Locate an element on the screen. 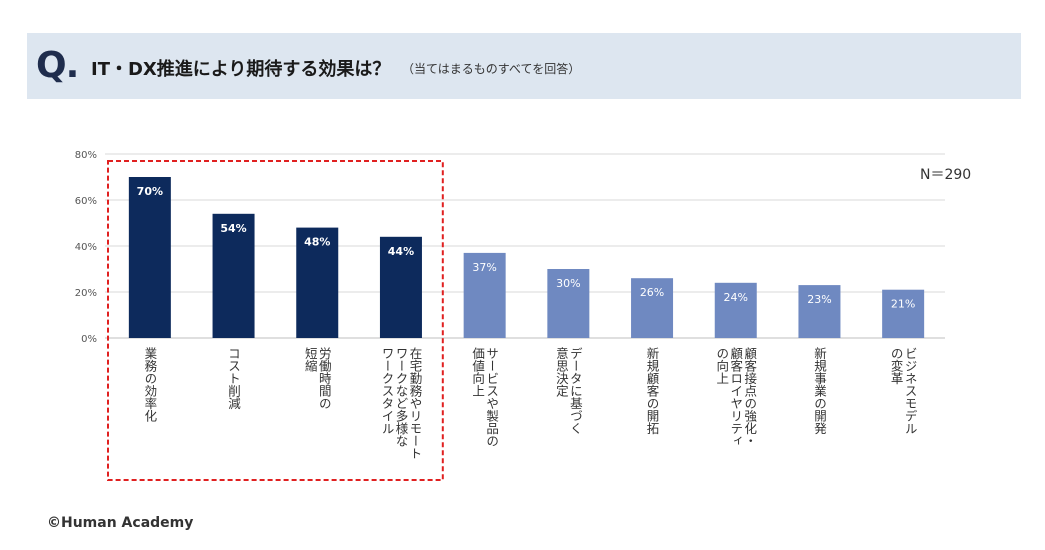  category-label-line: ワークスタイル is located at coordinates (386, 391).